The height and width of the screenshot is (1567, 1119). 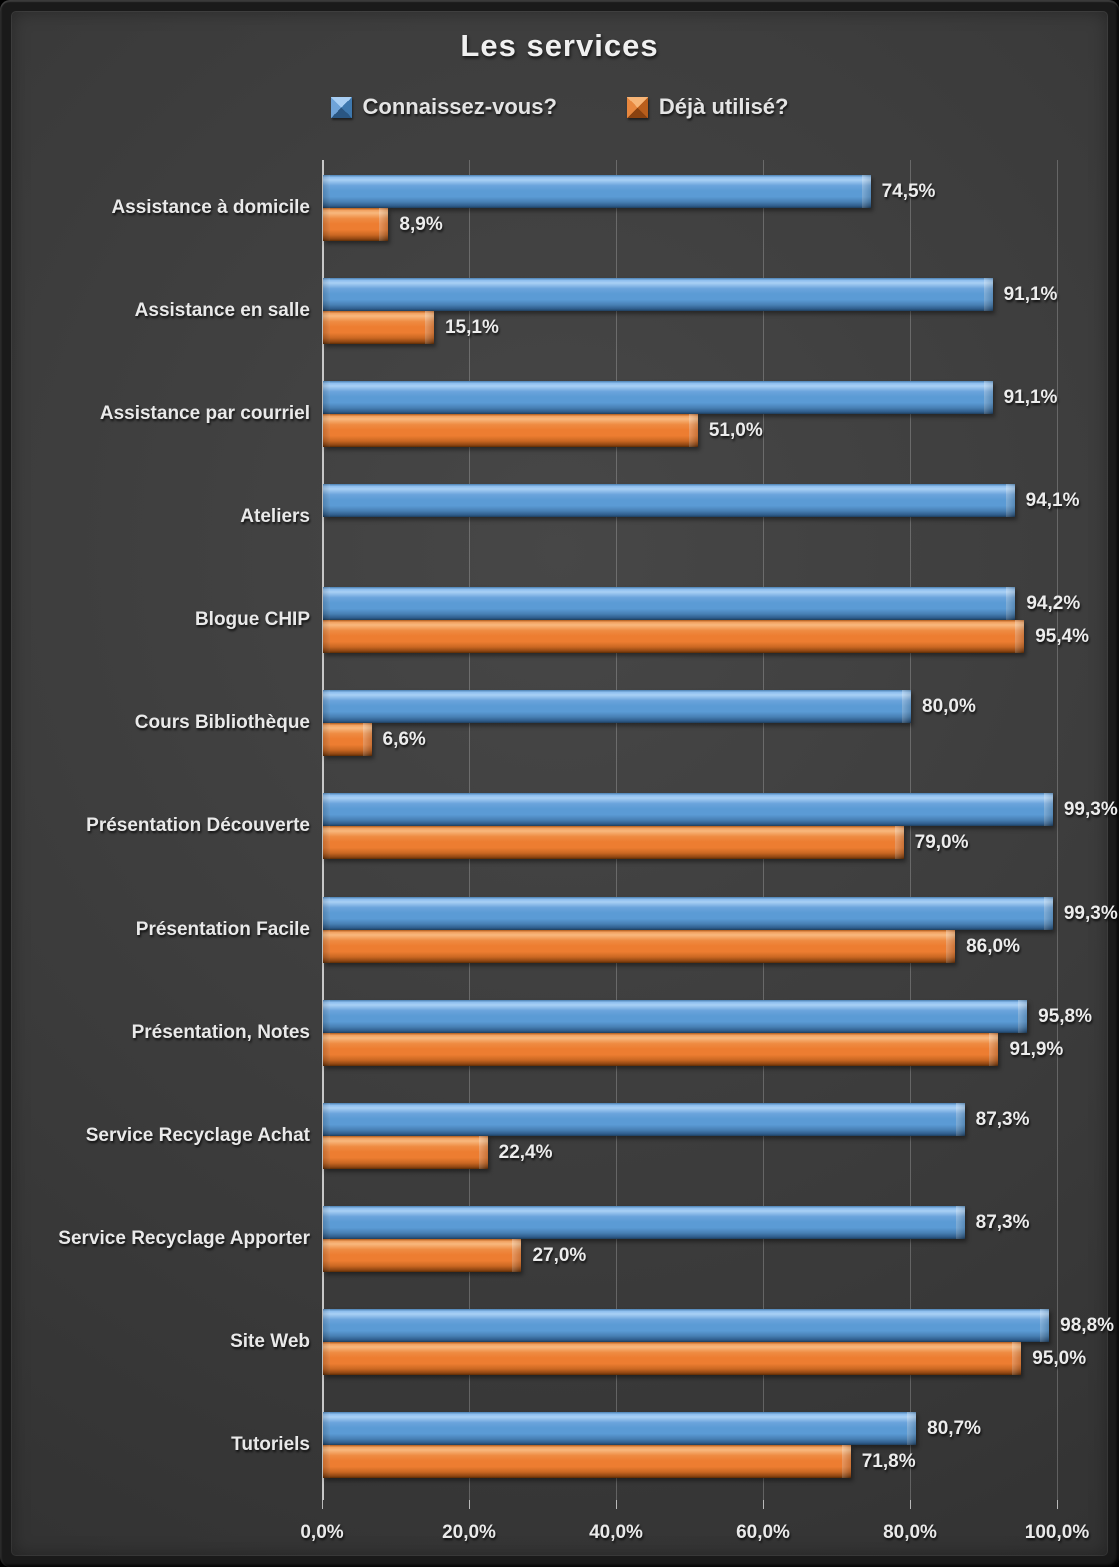 I want to click on bar-value-label: 80,0%, so click(x=949, y=707).